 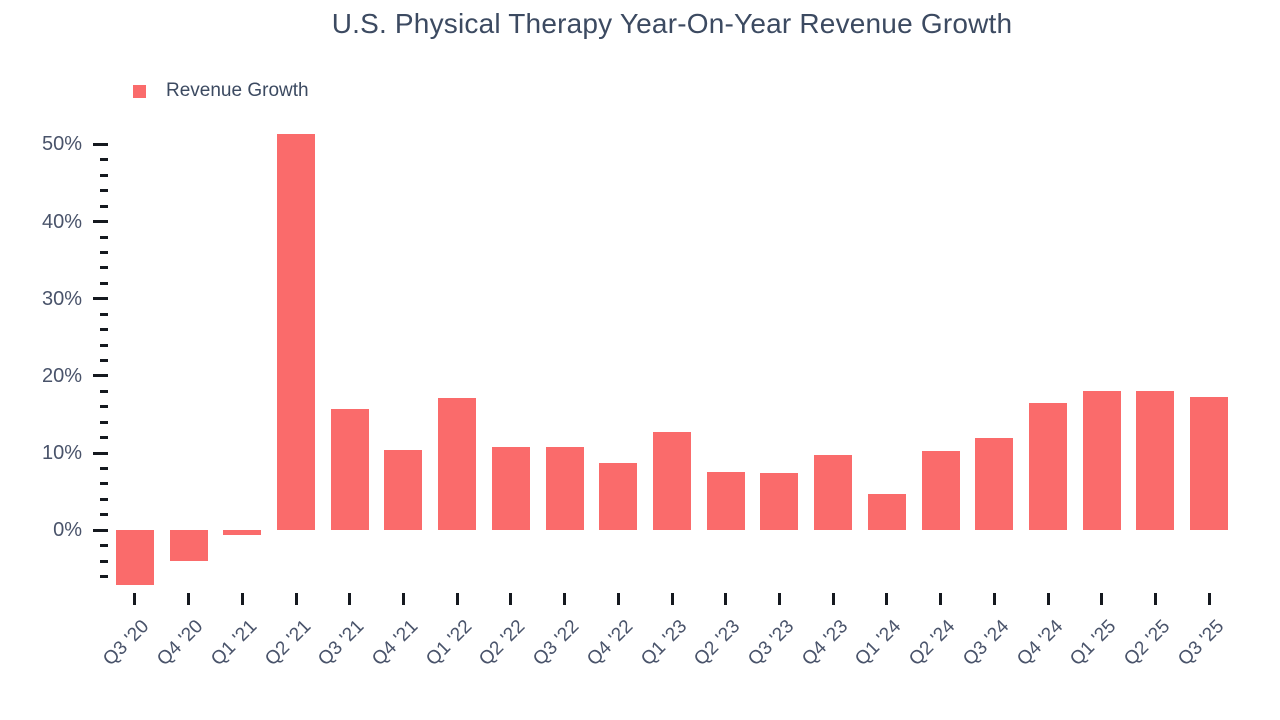 I want to click on legend-label: Revenue Growth, so click(x=237, y=90).